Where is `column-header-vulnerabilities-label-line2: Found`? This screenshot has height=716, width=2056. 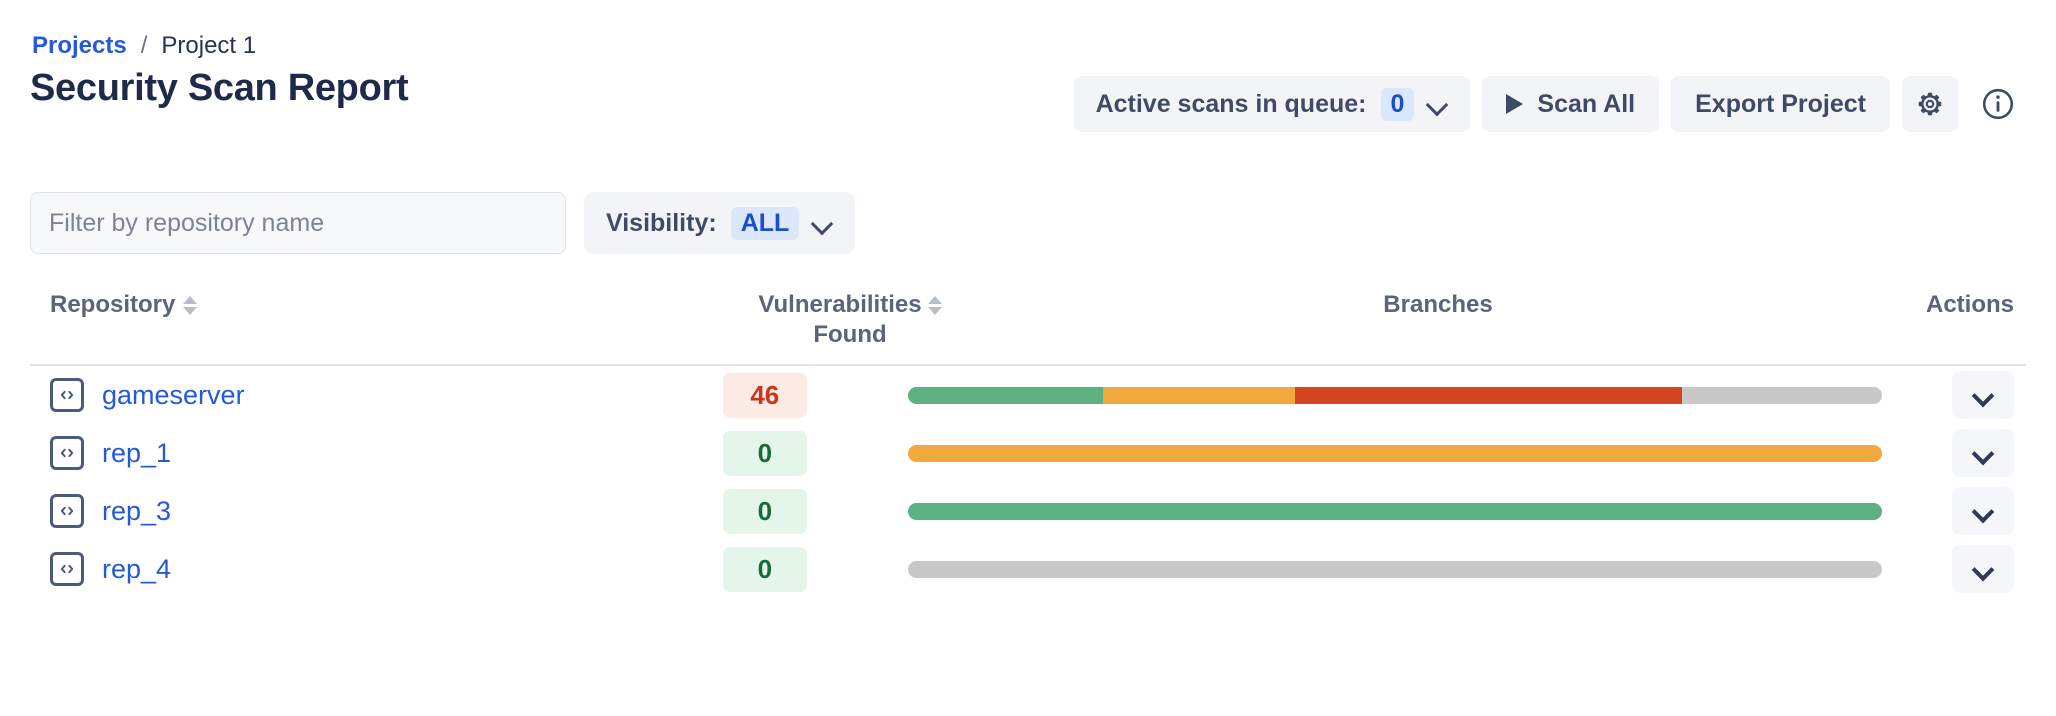 column-header-vulnerabilities-label-line2: Found is located at coordinates (850, 334).